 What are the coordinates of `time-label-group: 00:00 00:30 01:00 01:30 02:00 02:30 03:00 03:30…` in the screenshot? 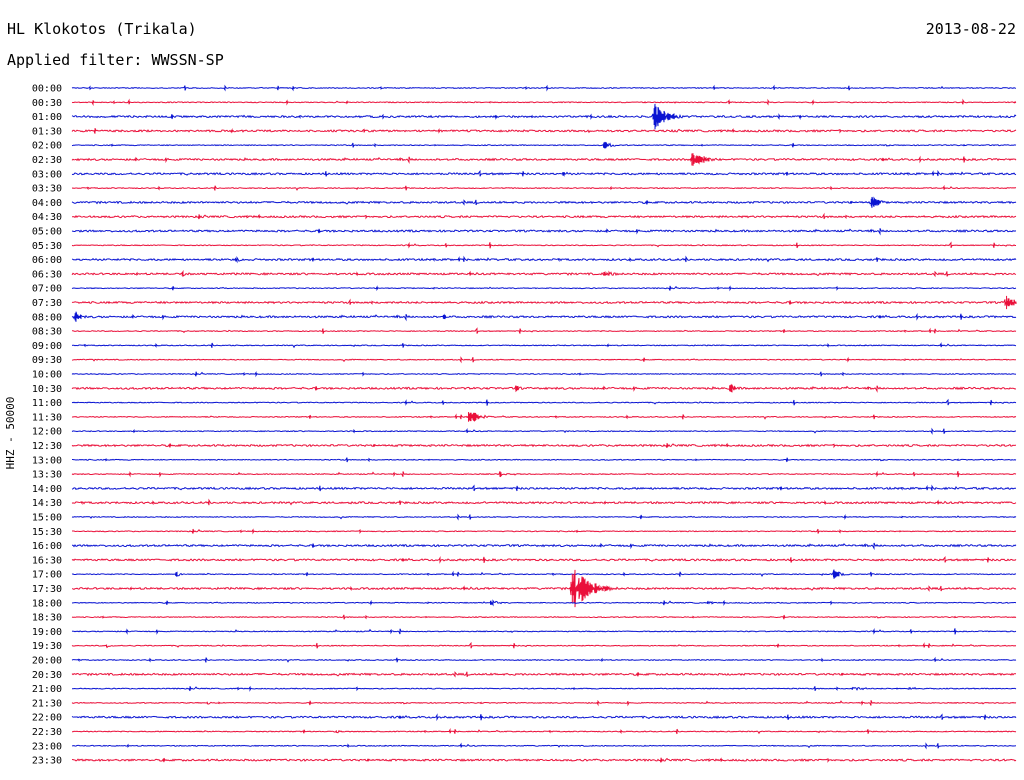 It's located at (47, 425).